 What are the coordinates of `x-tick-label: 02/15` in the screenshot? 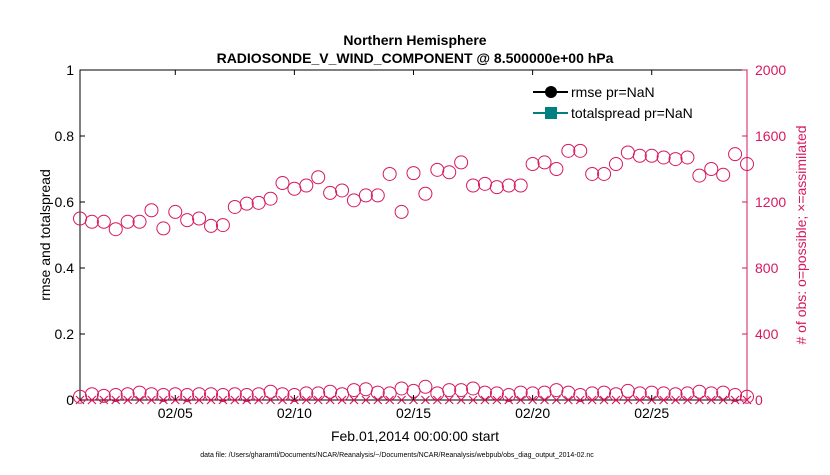 It's located at (413, 413).